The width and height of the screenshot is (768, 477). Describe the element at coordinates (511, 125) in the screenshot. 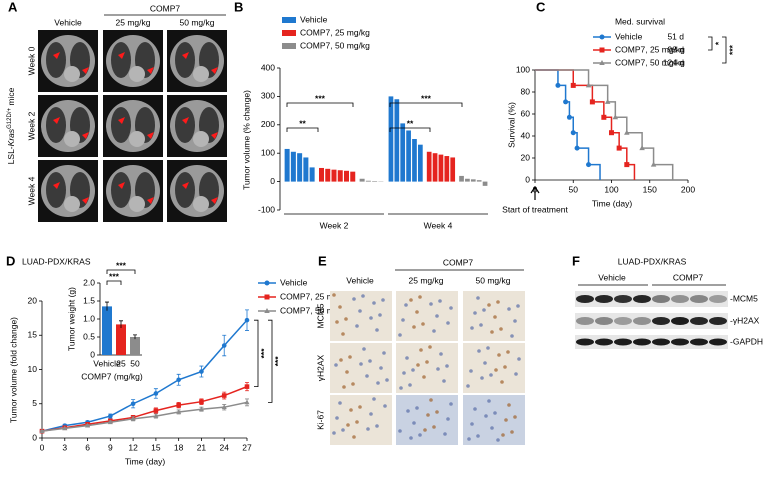

I see `y-axis-label: Survival (%)` at that location.